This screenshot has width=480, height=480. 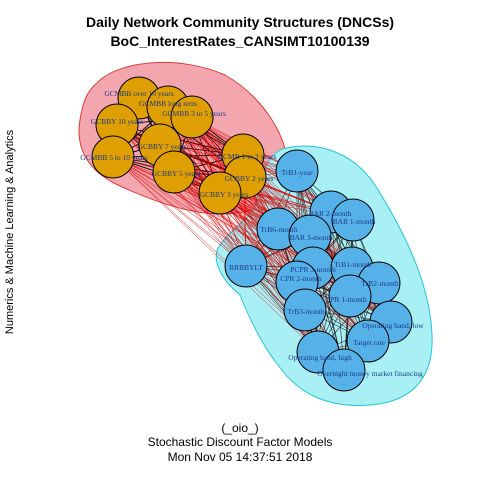 I want to click on footer-line2: Stochastic Discount Factor Models, so click(x=240, y=442).